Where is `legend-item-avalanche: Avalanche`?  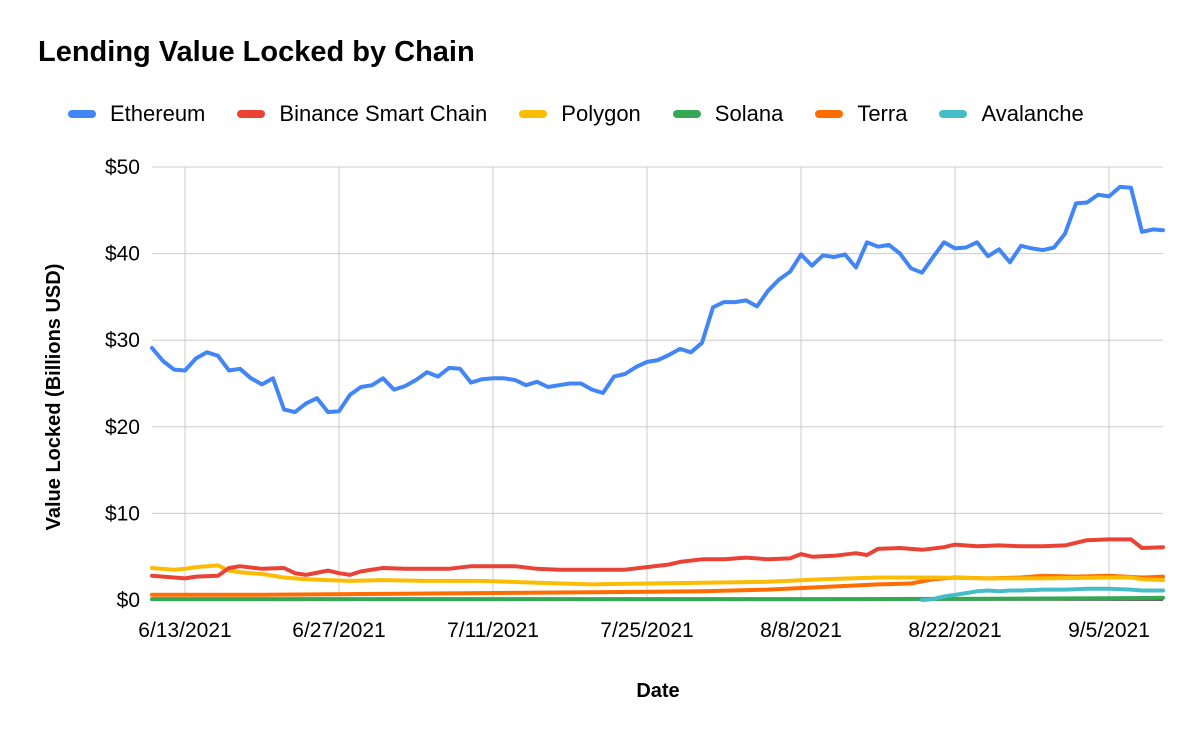
legend-item-avalanche: Avalanche is located at coordinates (1011, 114).